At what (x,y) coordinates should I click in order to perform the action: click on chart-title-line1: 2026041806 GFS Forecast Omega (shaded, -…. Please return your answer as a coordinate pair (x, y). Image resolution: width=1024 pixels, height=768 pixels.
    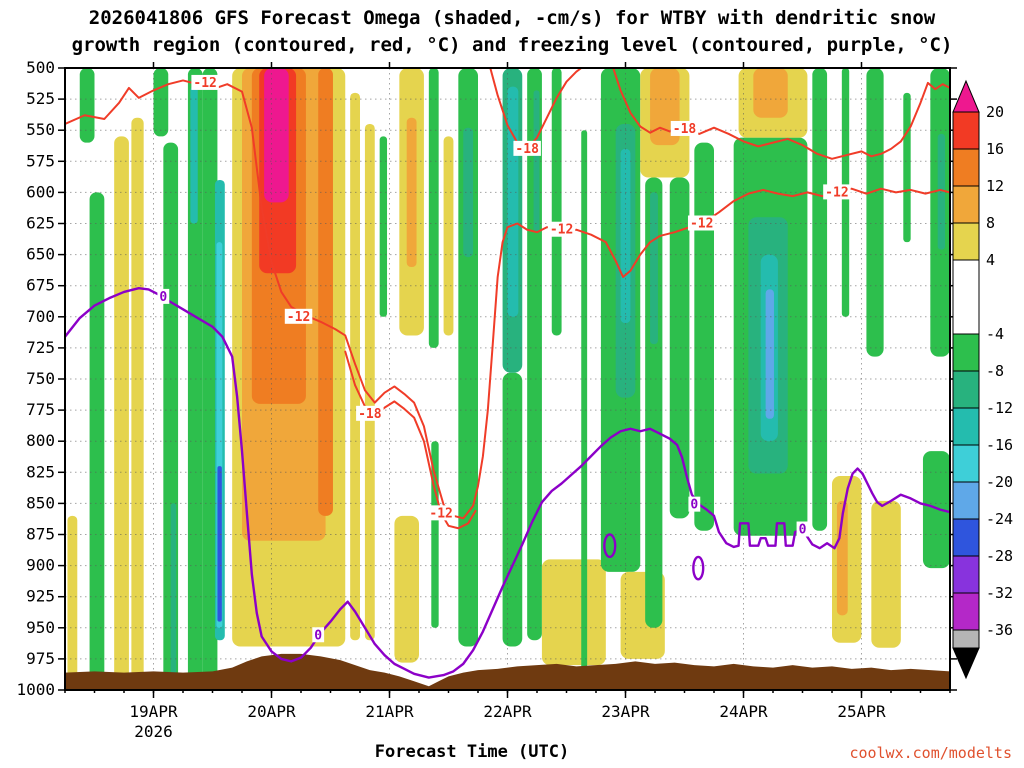
    Looking at the image, I should click on (512, 18).